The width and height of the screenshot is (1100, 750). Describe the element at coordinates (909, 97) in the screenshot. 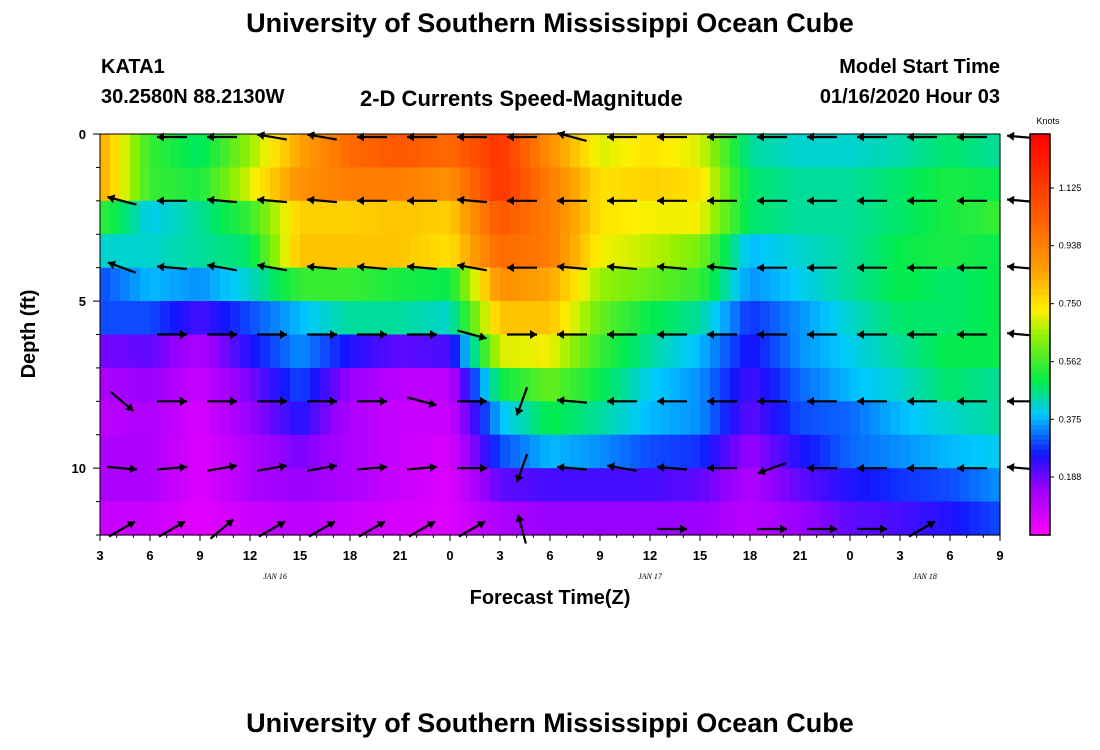

I see `model-start-time: 01/16/2020 Hour 03` at that location.